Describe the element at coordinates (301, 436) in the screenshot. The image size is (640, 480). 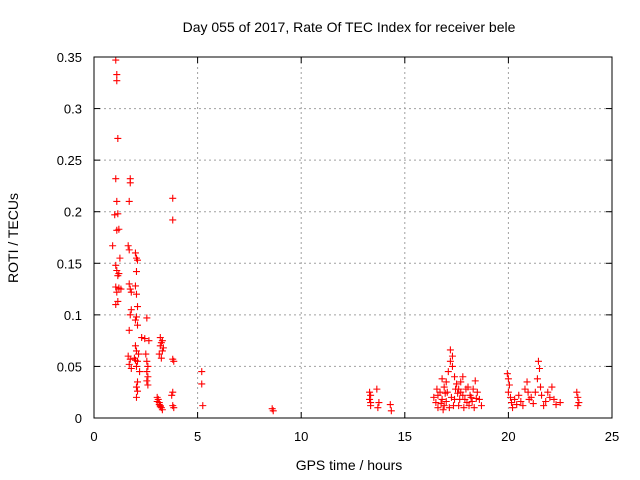
I see `x-tick-label: 10` at that location.